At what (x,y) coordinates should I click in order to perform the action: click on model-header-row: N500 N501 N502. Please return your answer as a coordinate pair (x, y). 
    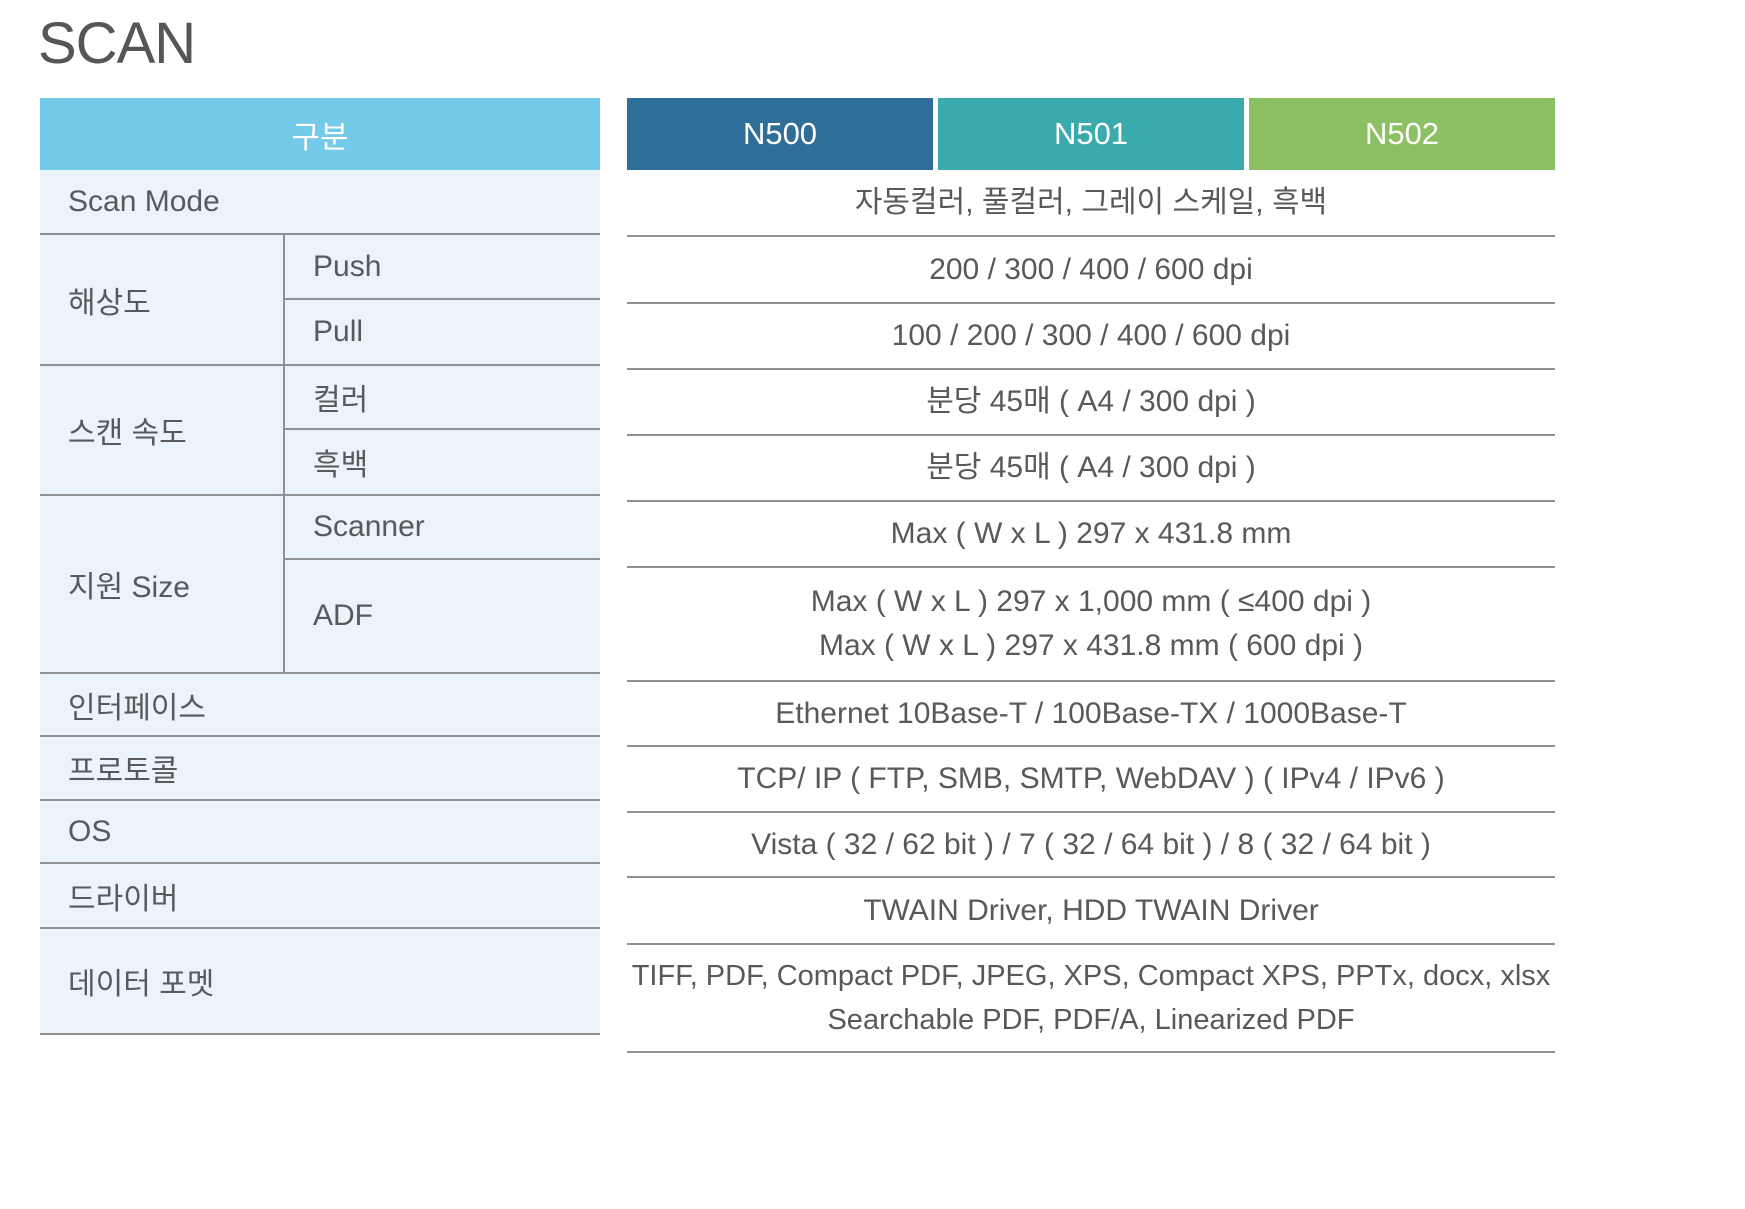
    Looking at the image, I should click on (1091, 134).